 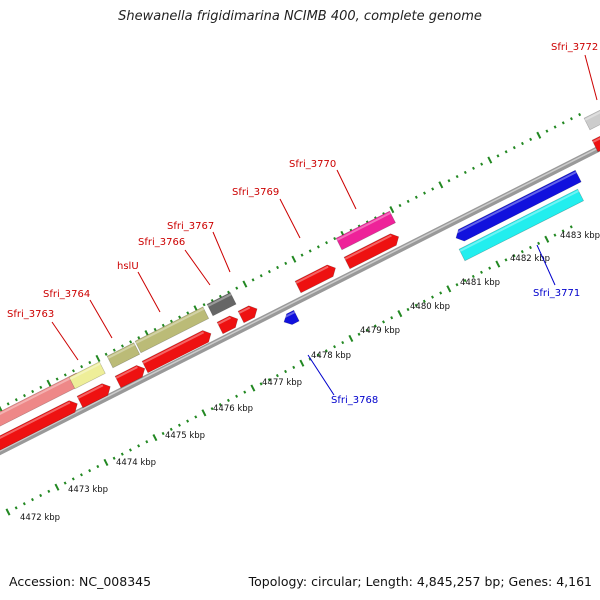 I want to click on gene-label-sfri-3766: Sfri_3766, so click(x=161, y=242).